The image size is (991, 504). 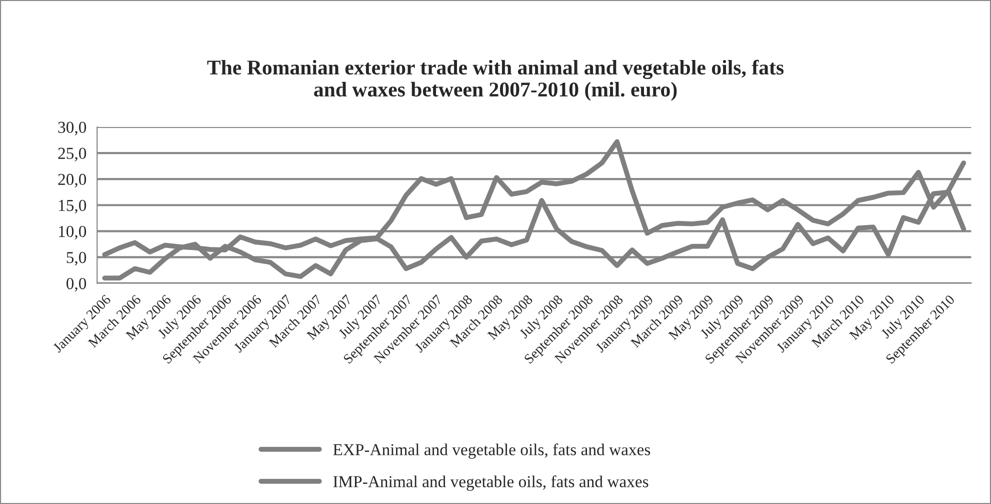 I want to click on y-tick-label: 0,0, so click(x=76, y=285).